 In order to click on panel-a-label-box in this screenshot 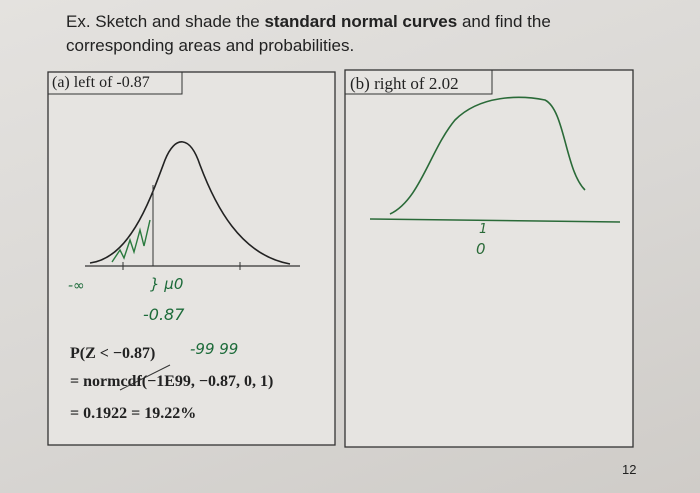, I will do `click(115, 83)`.